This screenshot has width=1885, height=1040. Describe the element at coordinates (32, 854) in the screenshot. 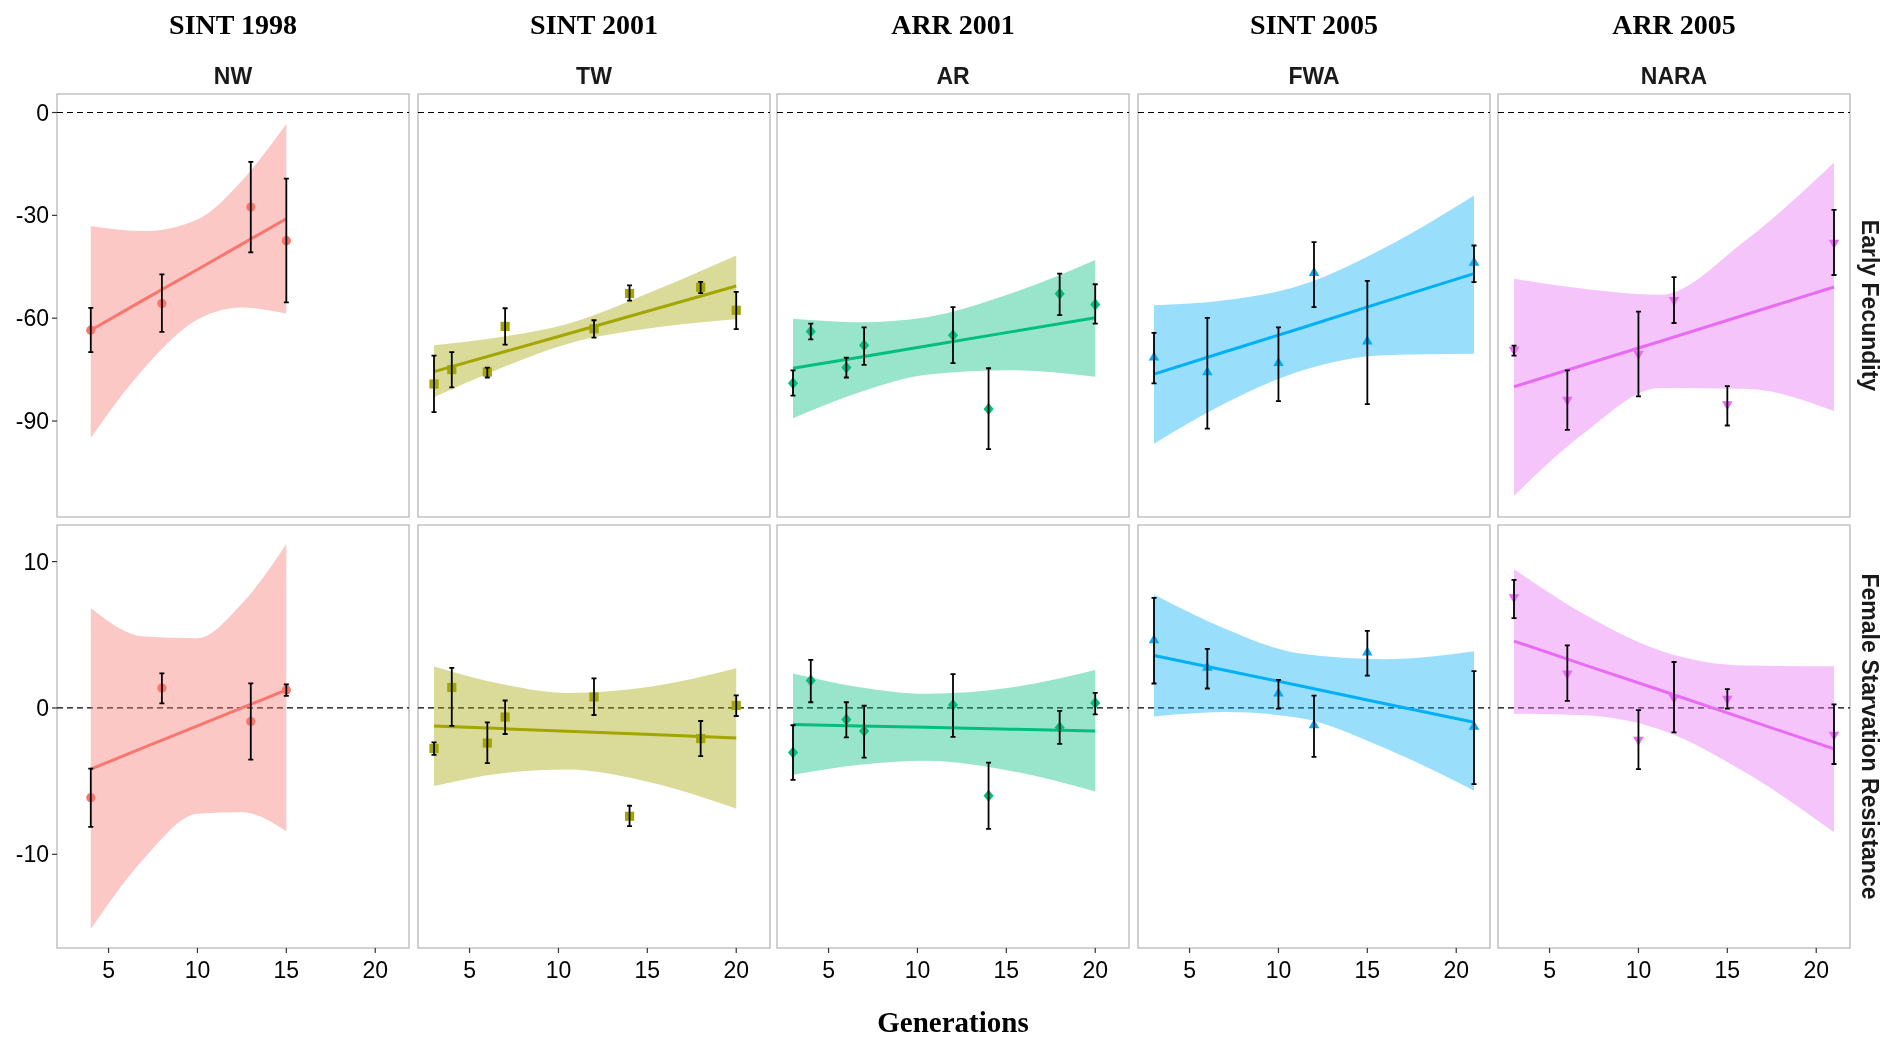

I see `y-tick-label: -10` at that location.